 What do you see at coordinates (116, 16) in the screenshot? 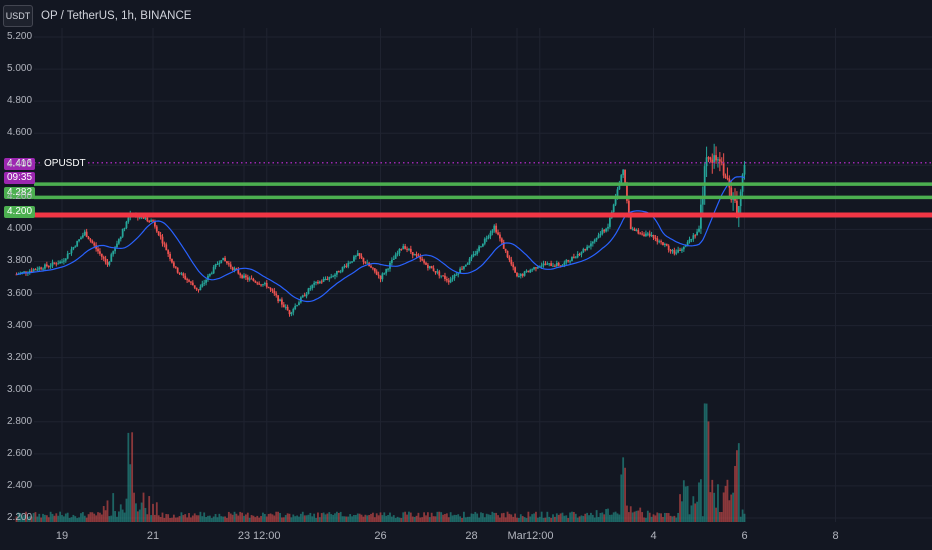
I see `symbol-title: OP / TetherUS, 1h, BINANCE` at bounding box center [116, 16].